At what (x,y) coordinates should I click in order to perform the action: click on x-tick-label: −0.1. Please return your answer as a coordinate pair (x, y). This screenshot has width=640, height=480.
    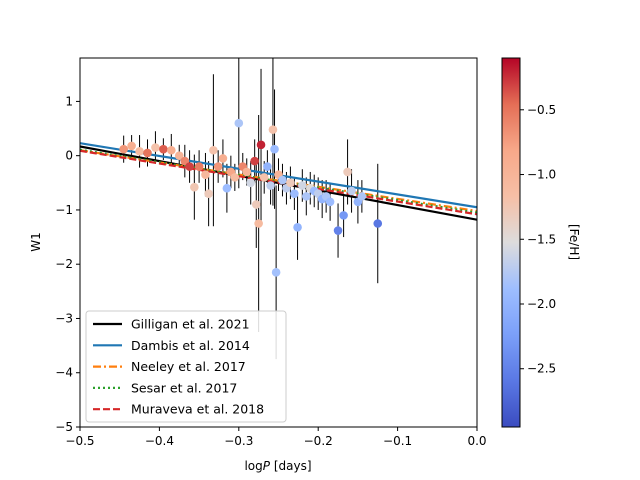
    Looking at the image, I should click on (397, 441).